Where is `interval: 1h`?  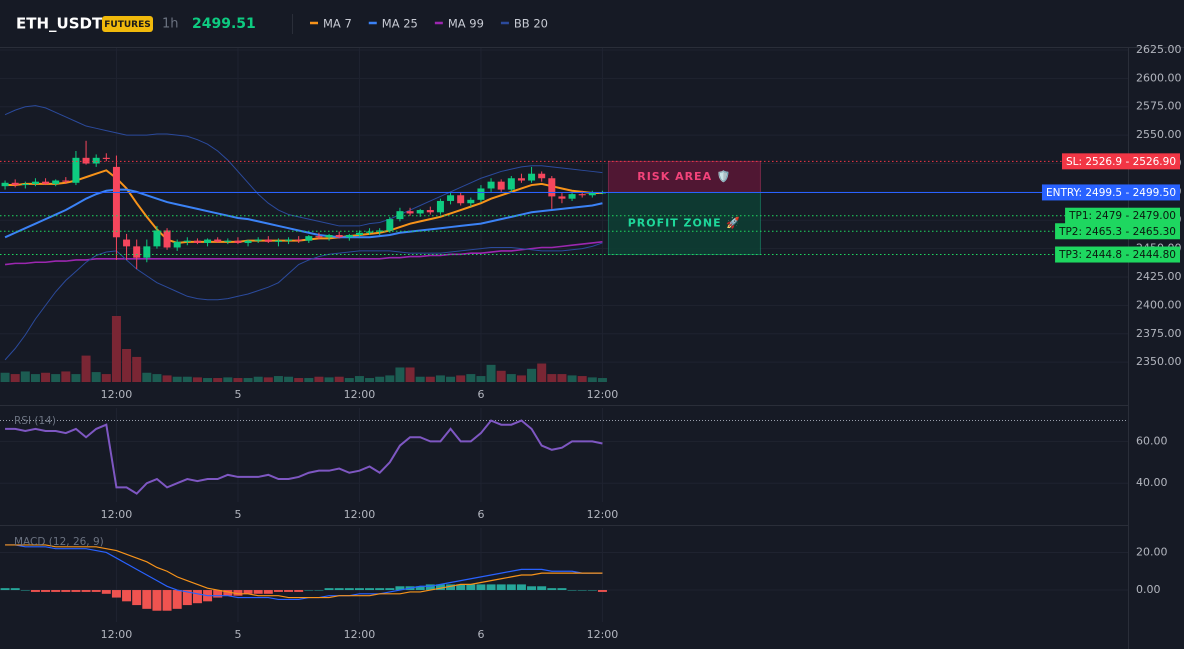
interval: 1h is located at coordinates (170, 24).